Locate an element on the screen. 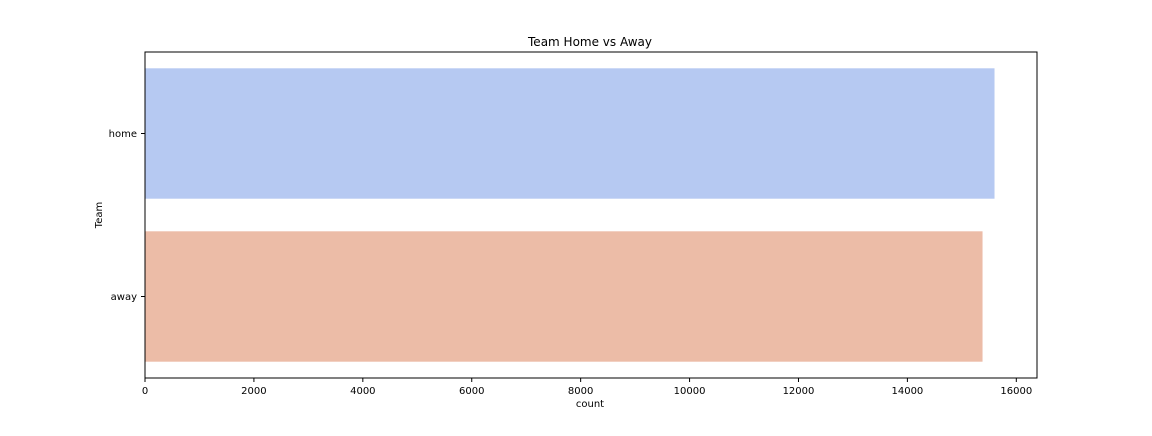 This screenshot has height=436, width=1152. x-tick-label: 14000 is located at coordinates (907, 391).